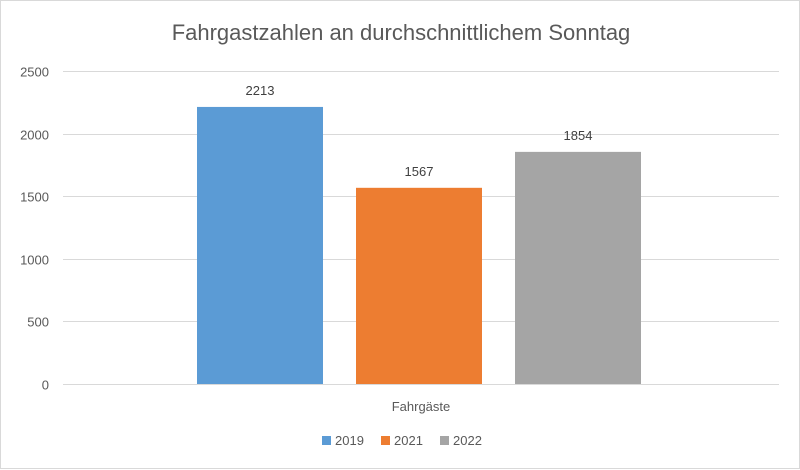 This screenshot has height=470, width=800. What do you see at coordinates (421, 406) in the screenshot?
I see `x-category-label: Fahrgäste` at bounding box center [421, 406].